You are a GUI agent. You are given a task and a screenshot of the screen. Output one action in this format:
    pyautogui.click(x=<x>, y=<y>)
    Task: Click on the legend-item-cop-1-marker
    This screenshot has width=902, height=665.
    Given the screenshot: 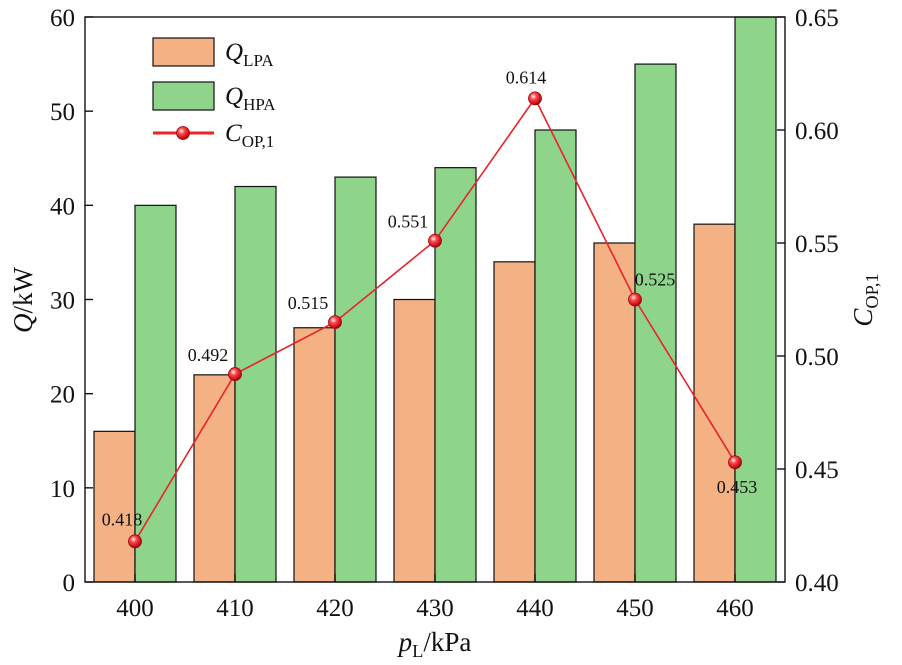 What is the action you would take?
    pyautogui.click(x=183, y=133)
    